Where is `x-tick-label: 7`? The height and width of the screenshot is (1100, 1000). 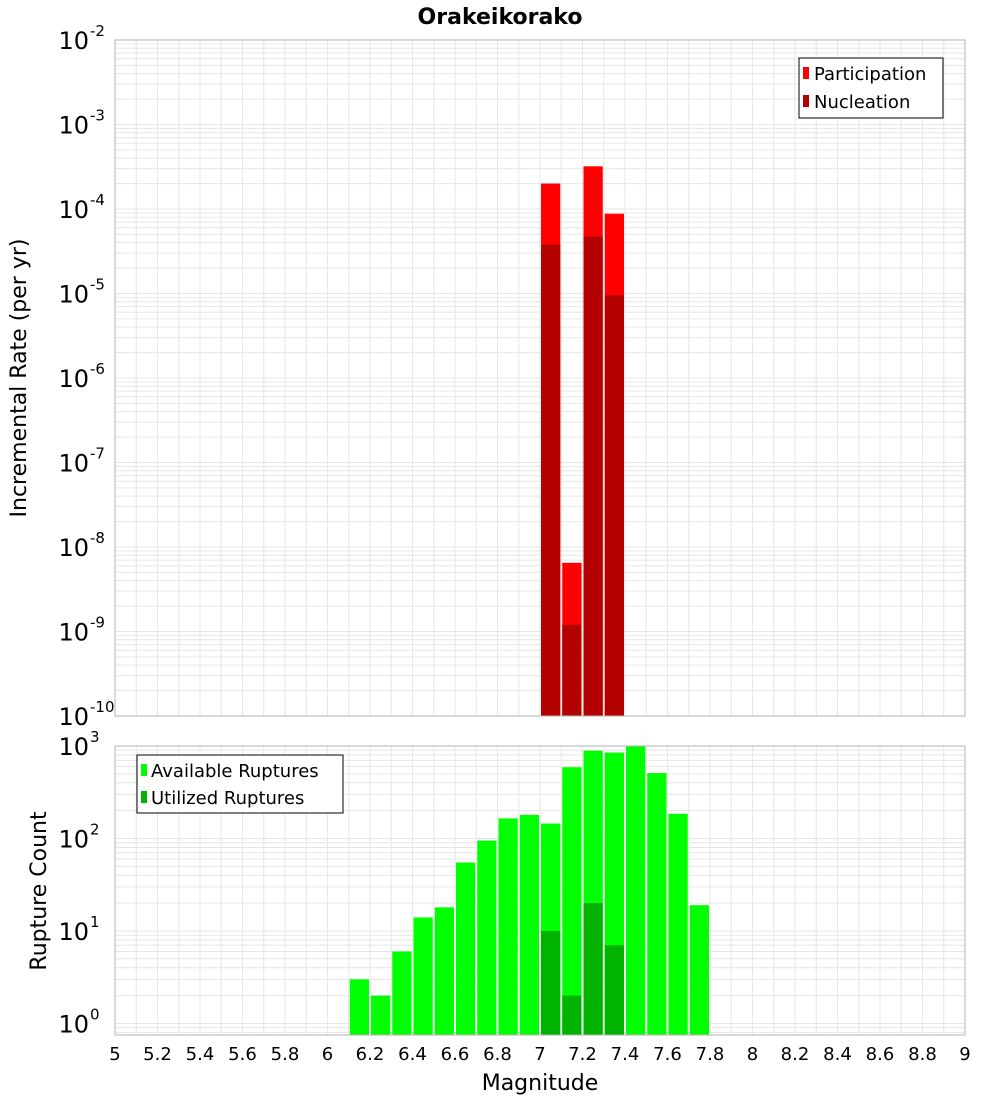 x-tick-label: 7 is located at coordinates (539, 1054).